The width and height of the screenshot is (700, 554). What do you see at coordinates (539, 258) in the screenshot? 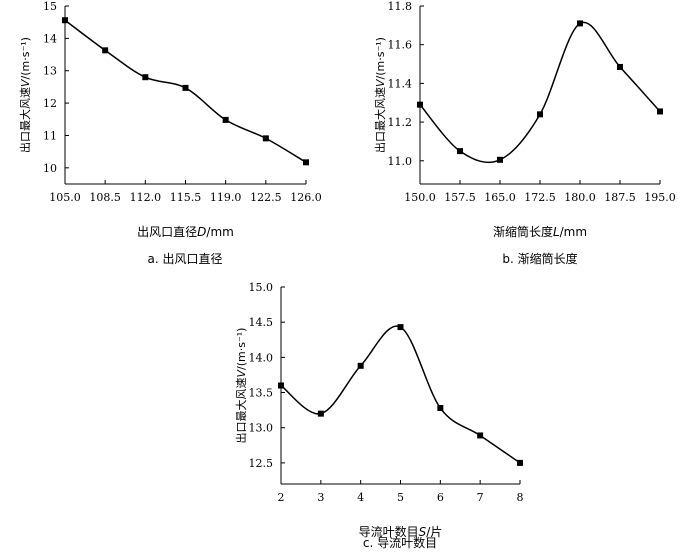
I see `chart-caption: b. 渐缩筒长度` at bounding box center [539, 258].